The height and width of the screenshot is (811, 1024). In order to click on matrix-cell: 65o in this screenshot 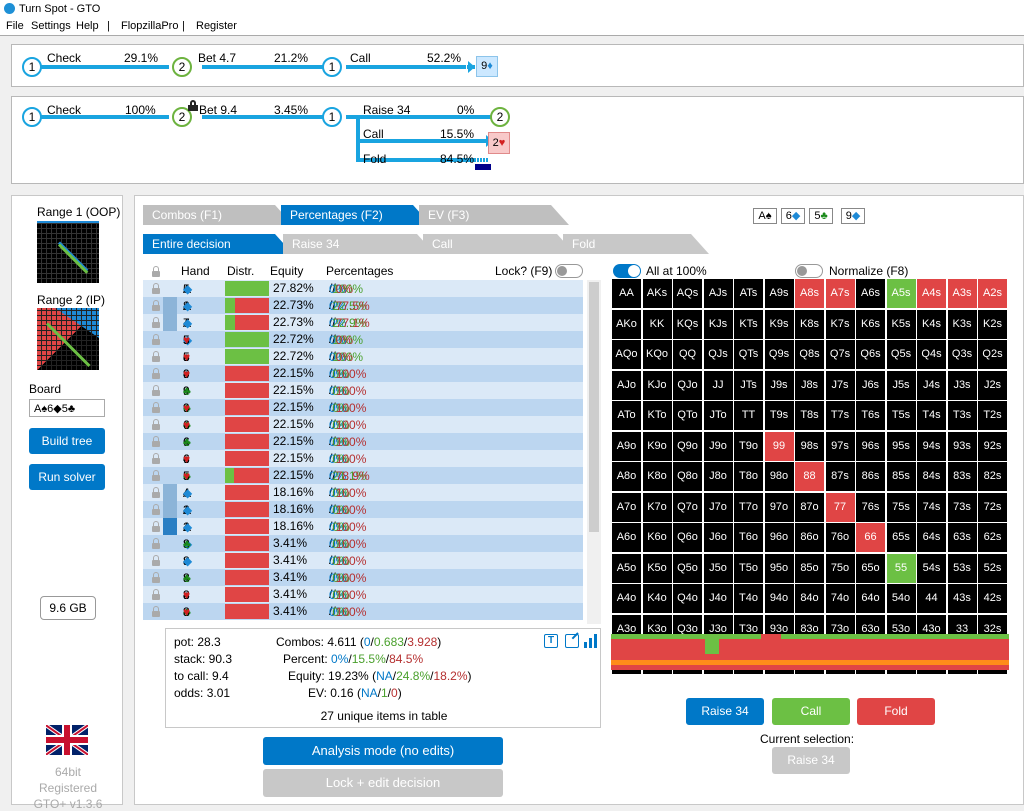, I will do `click(870, 568)`.